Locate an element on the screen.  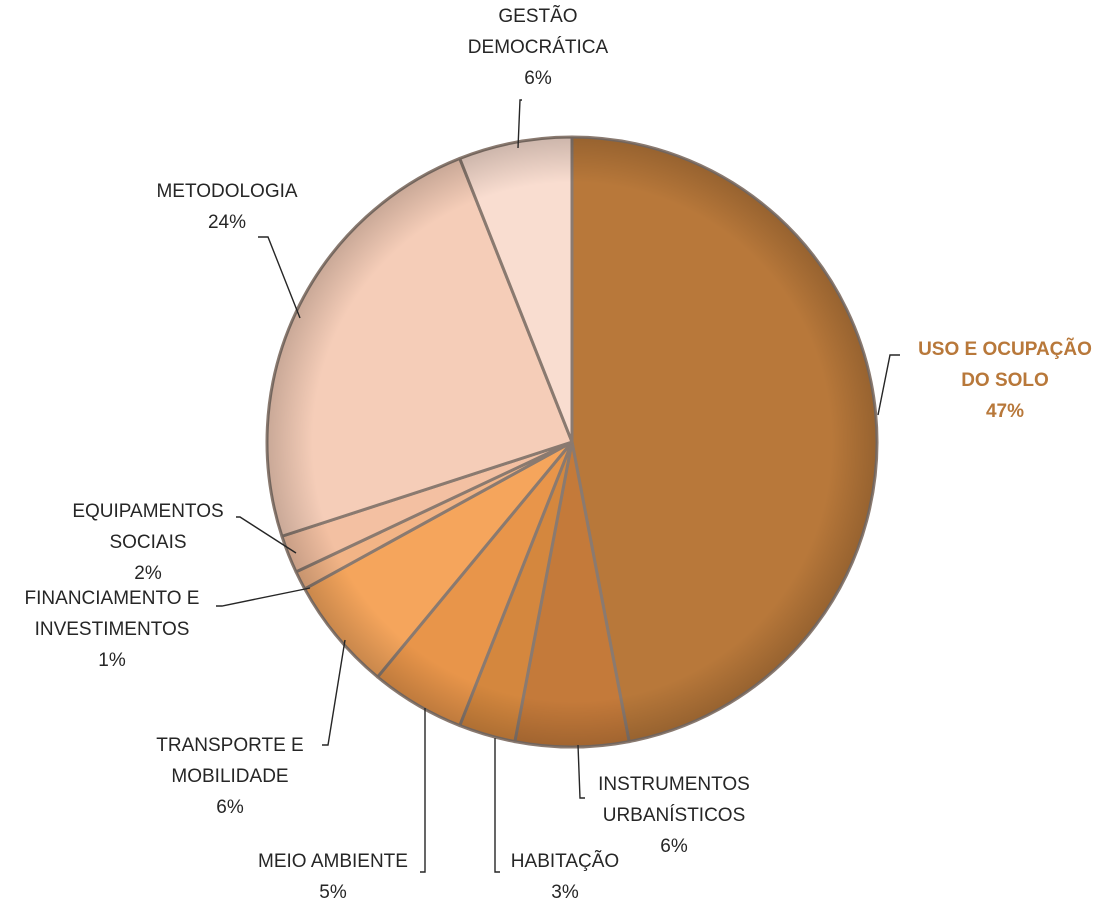
slice-name: FINANCIAMENTO E is located at coordinates (112, 598).